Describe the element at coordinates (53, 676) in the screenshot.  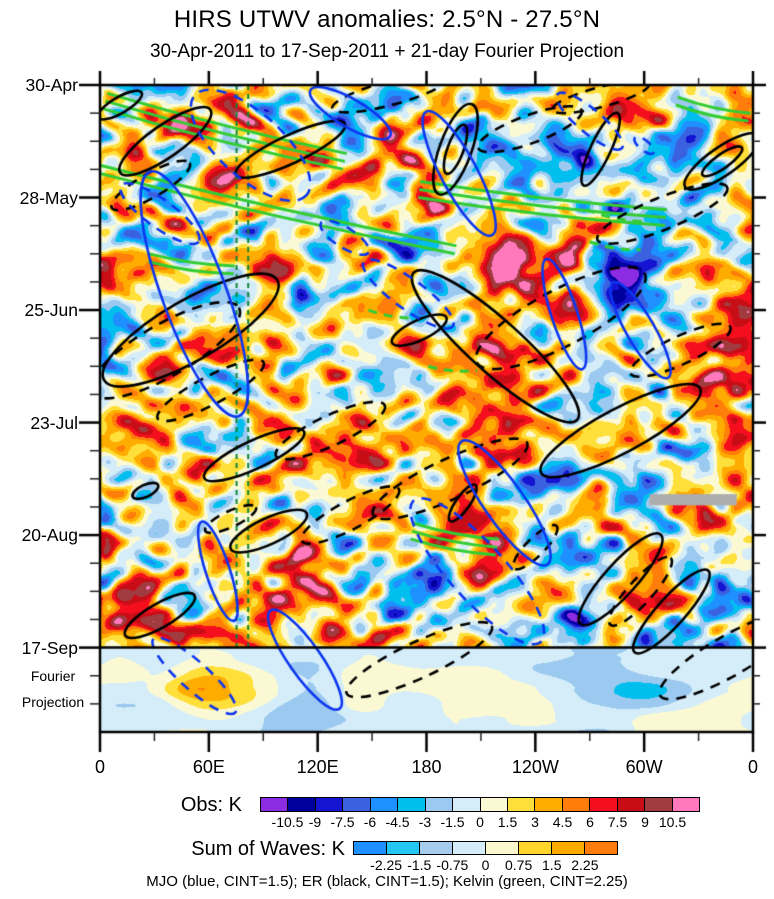
I see `fourier-label-line-1: Fourier` at that location.